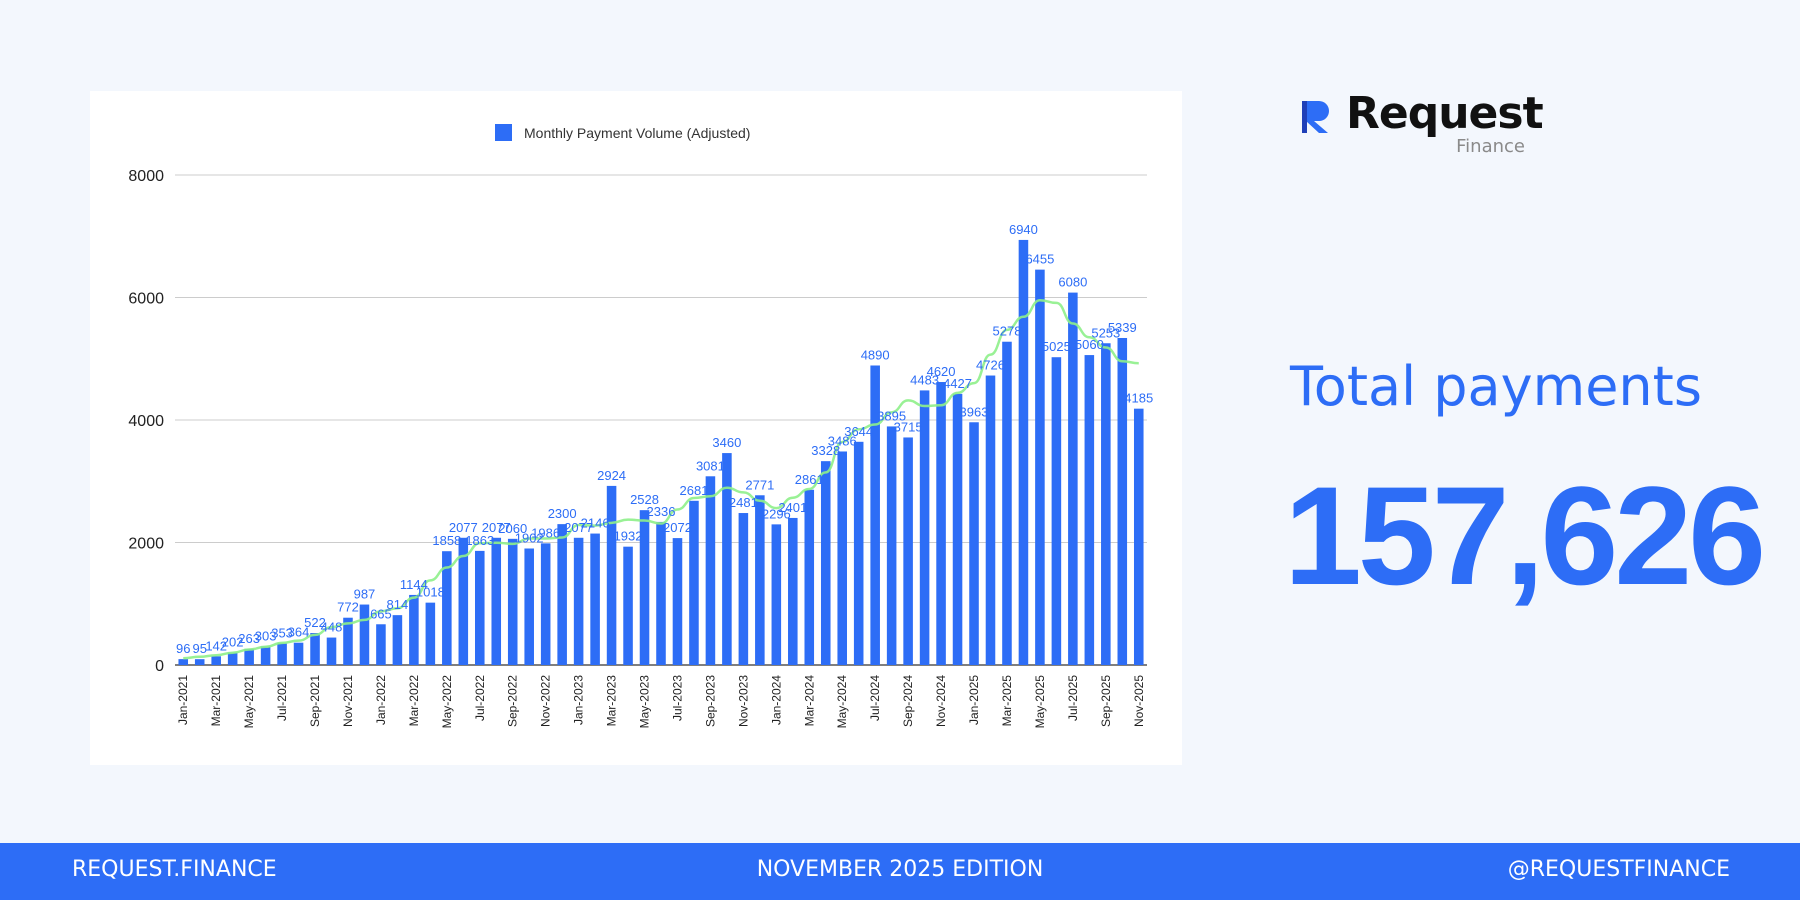  What do you see at coordinates (776, 513) in the screenshot?
I see `data-label: 2296` at bounding box center [776, 513].